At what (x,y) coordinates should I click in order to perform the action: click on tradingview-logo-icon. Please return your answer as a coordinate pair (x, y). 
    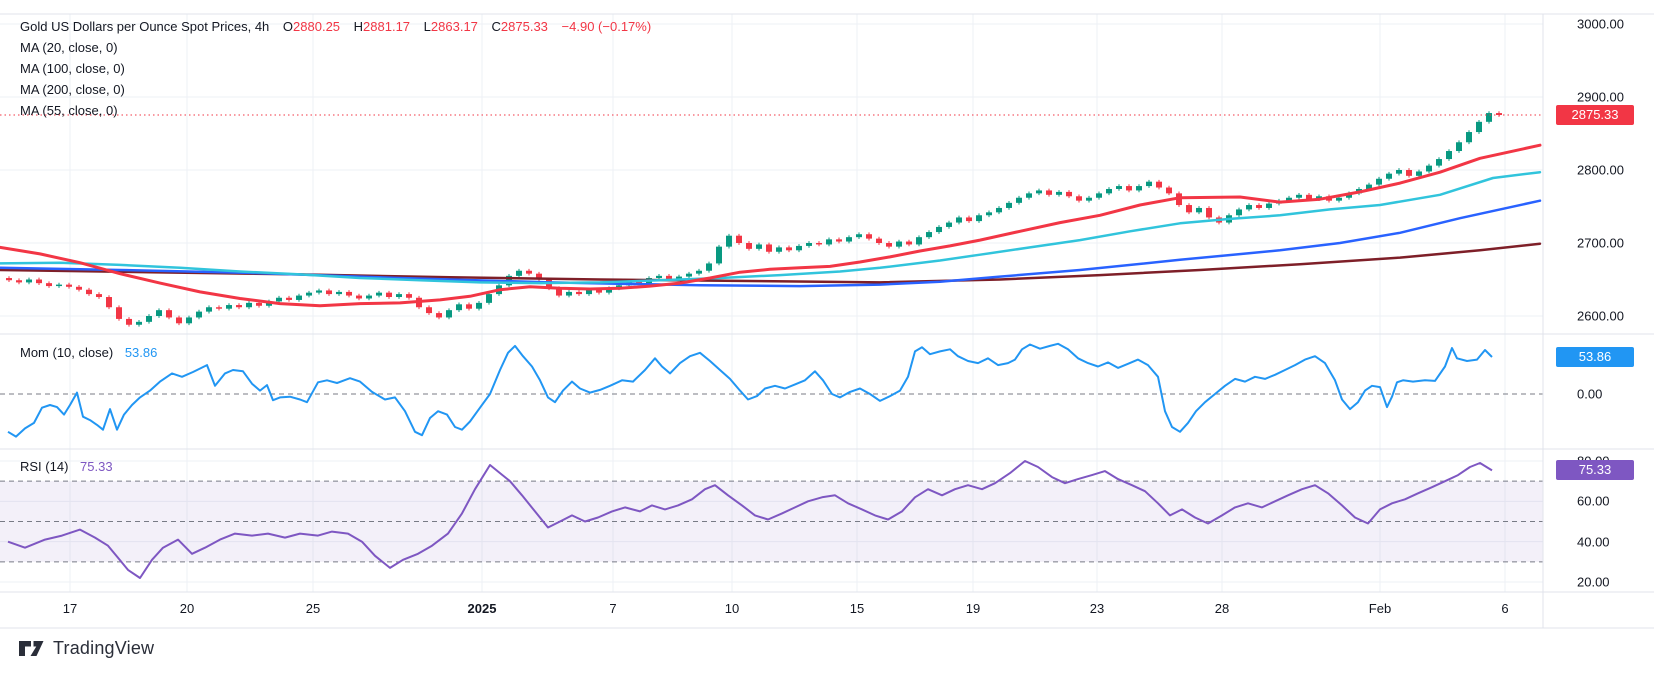
    Looking at the image, I should click on (31, 648).